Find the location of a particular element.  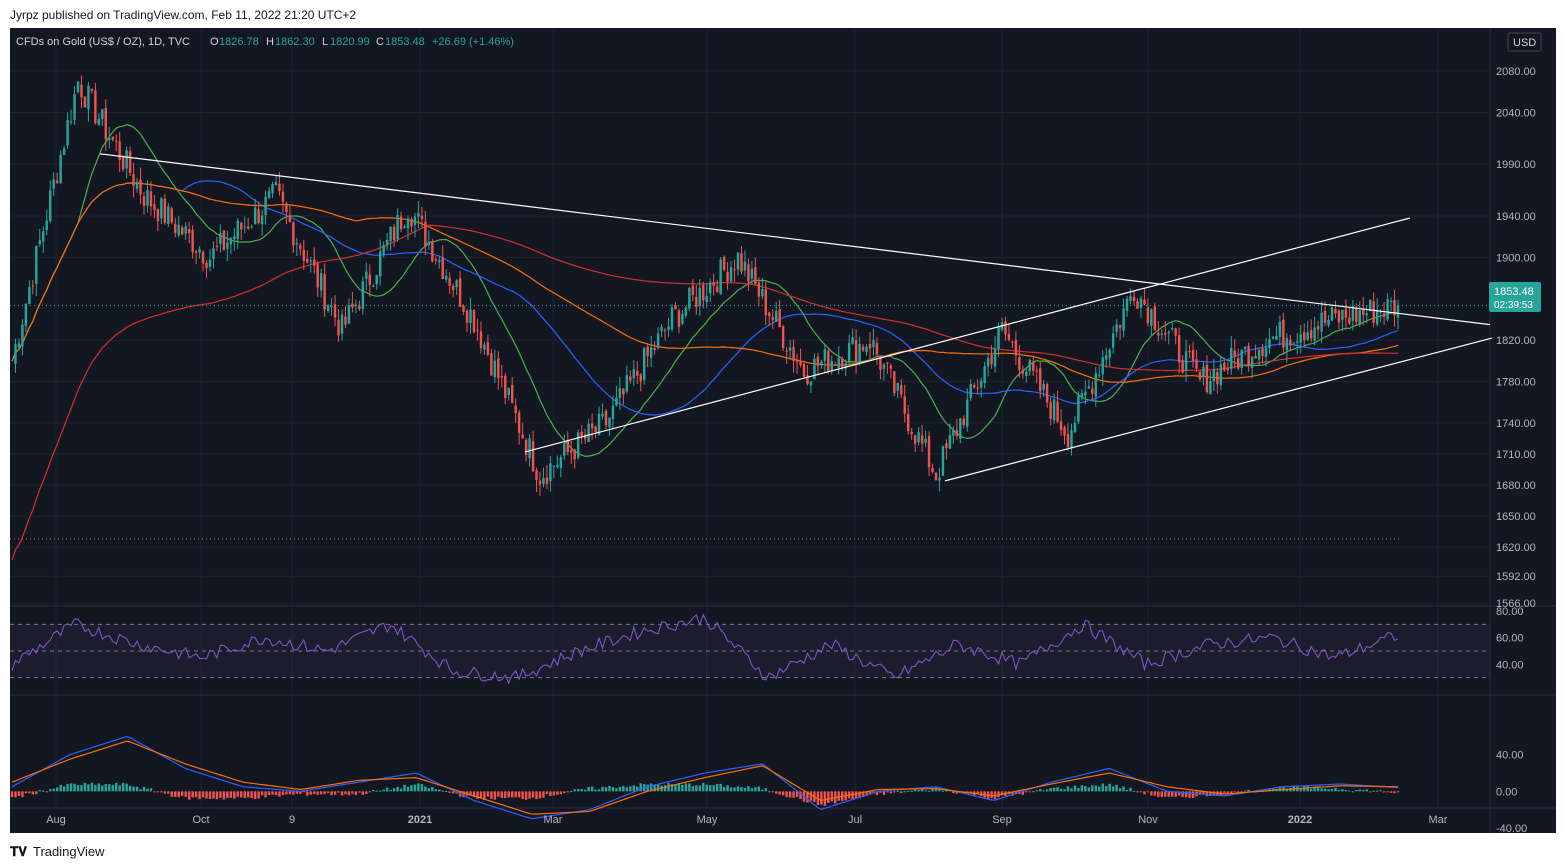

price-tick: 1566.00 is located at coordinates (1516, 604).